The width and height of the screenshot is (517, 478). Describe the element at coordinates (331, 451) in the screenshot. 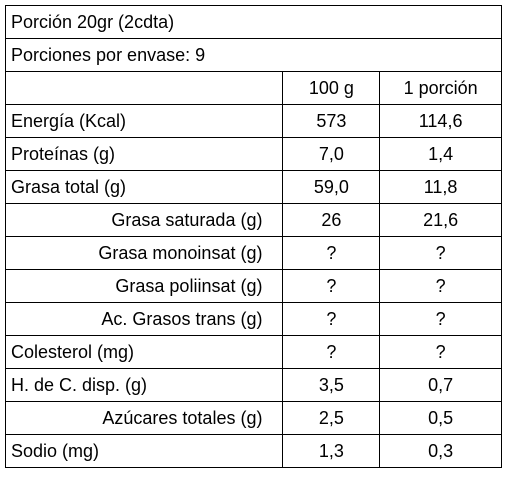

I see `nutrient-value: 1,3` at that location.